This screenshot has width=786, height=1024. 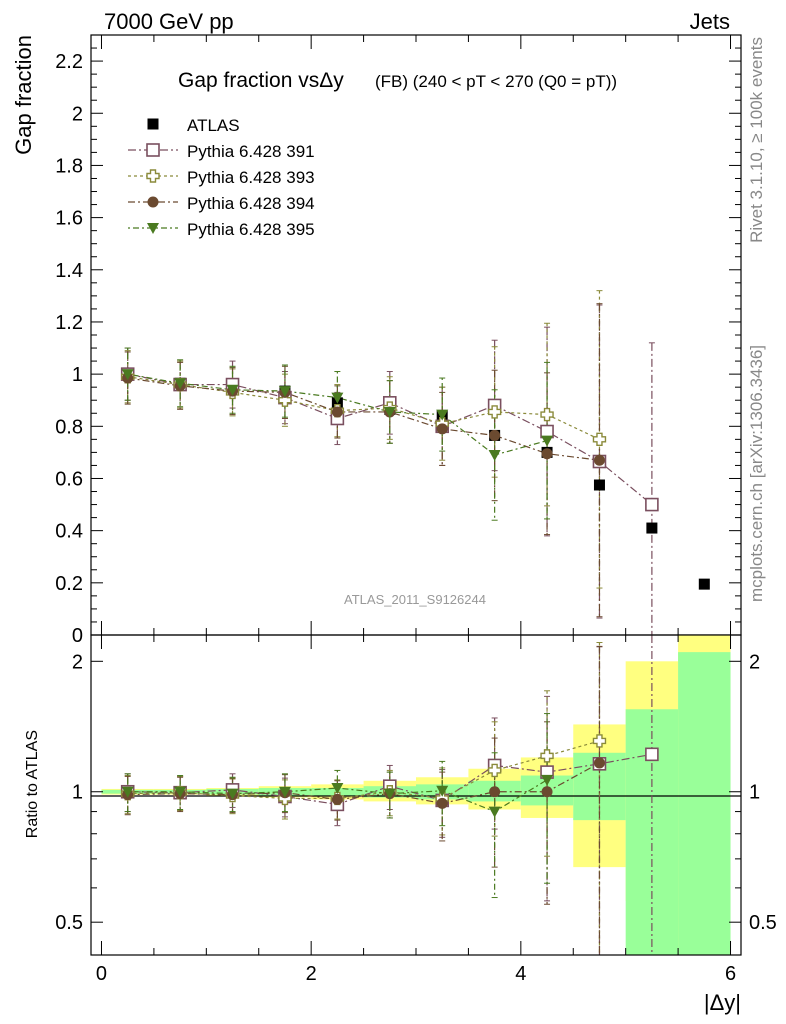 What do you see at coordinates (251, 203) in the screenshot?
I see `legend-label: Pythia 6.428 394` at bounding box center [251, 203].